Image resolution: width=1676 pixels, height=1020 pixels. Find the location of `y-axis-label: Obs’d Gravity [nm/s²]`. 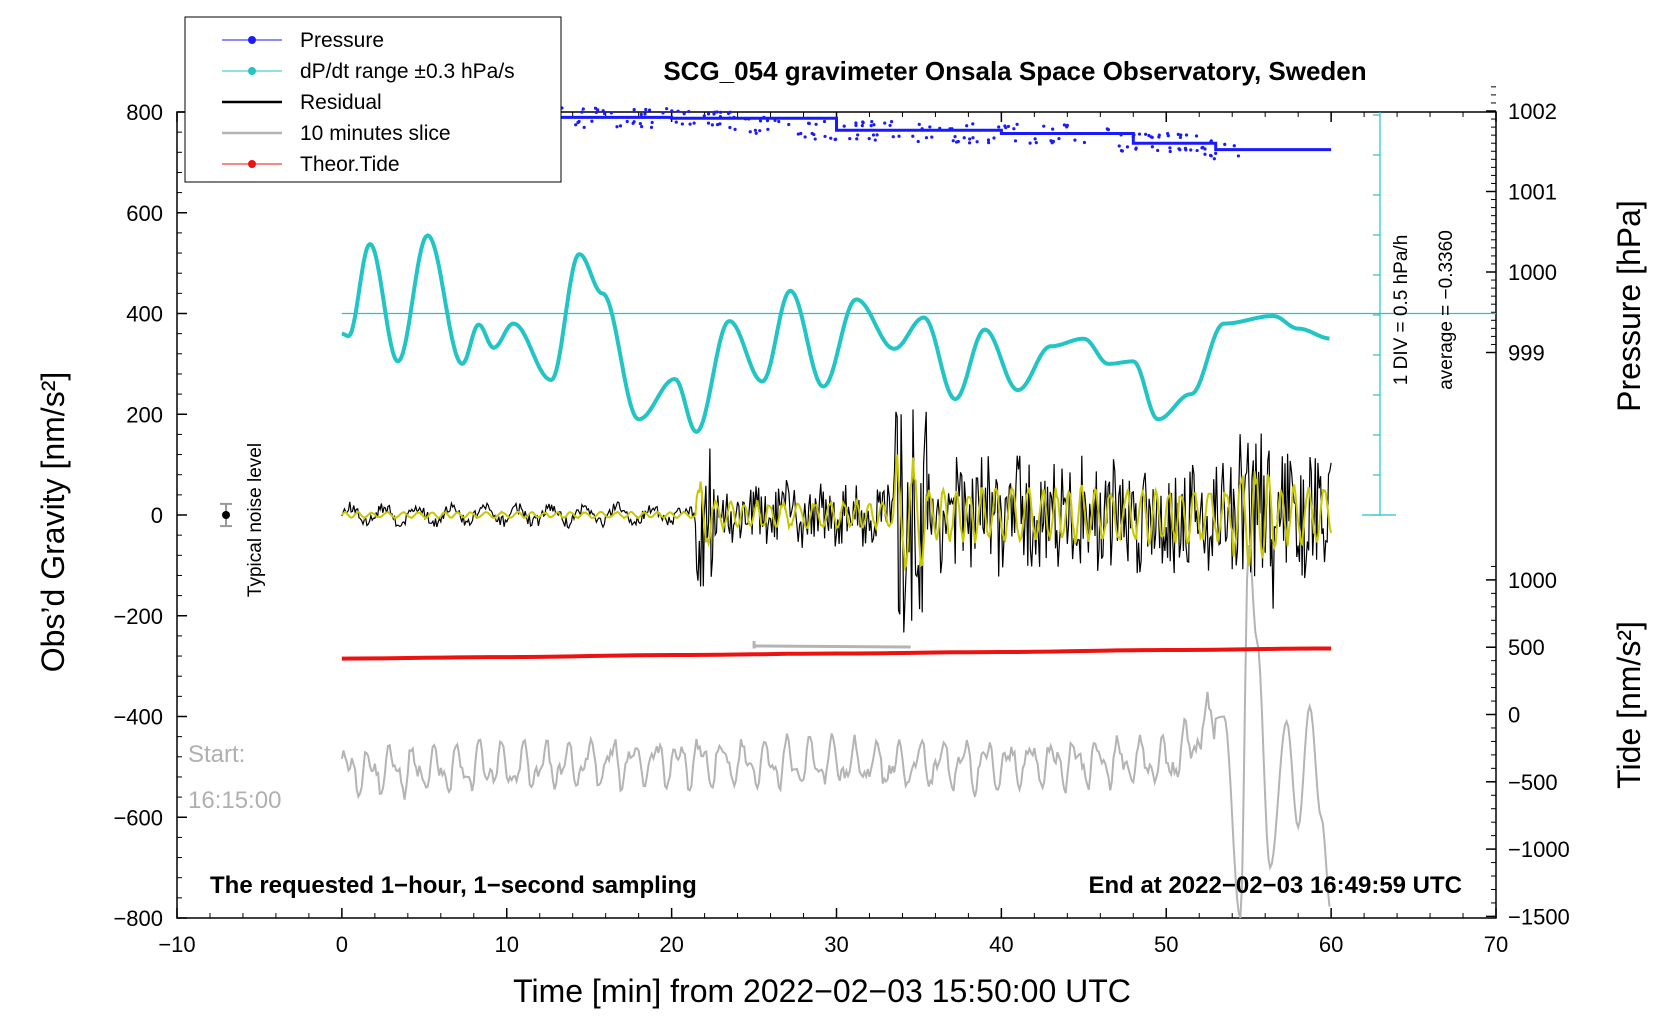

y-axis-label: Obs’d Gravity [nm/s²] is located at coordinates (53, 522).